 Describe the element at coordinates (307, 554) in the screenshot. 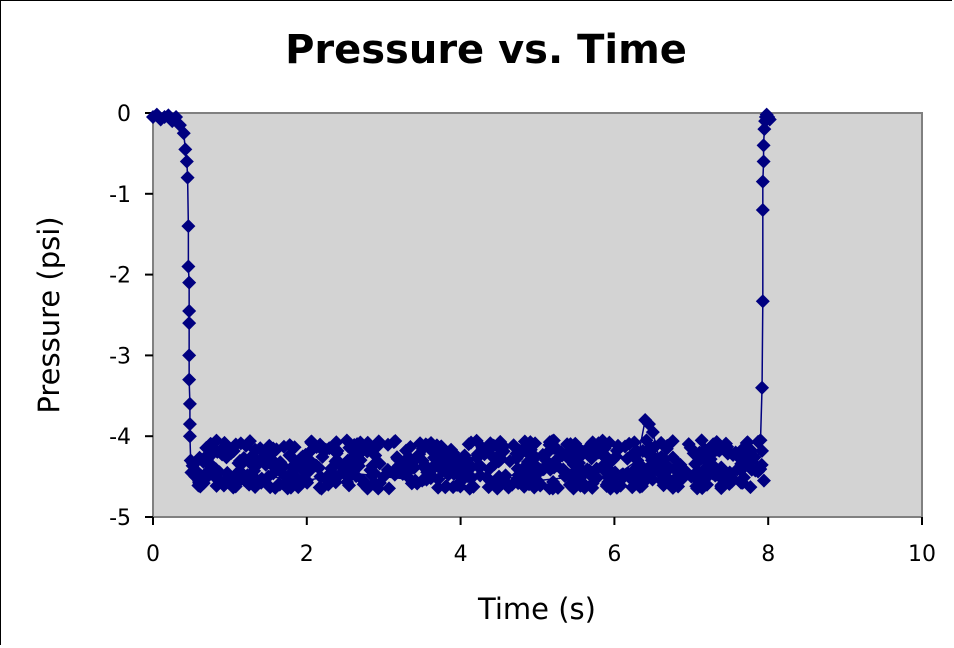

I see `x-tick-label: 2` at that location.